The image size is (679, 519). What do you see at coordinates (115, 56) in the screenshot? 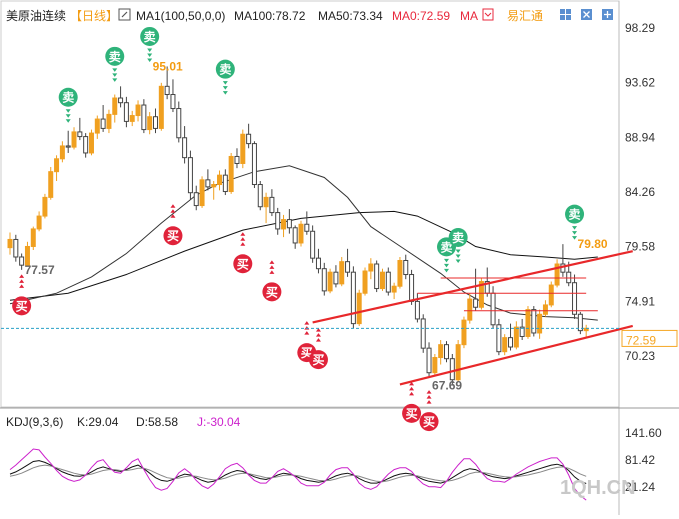
I see `sell-signal-badge` at bounding box center [115, 56].